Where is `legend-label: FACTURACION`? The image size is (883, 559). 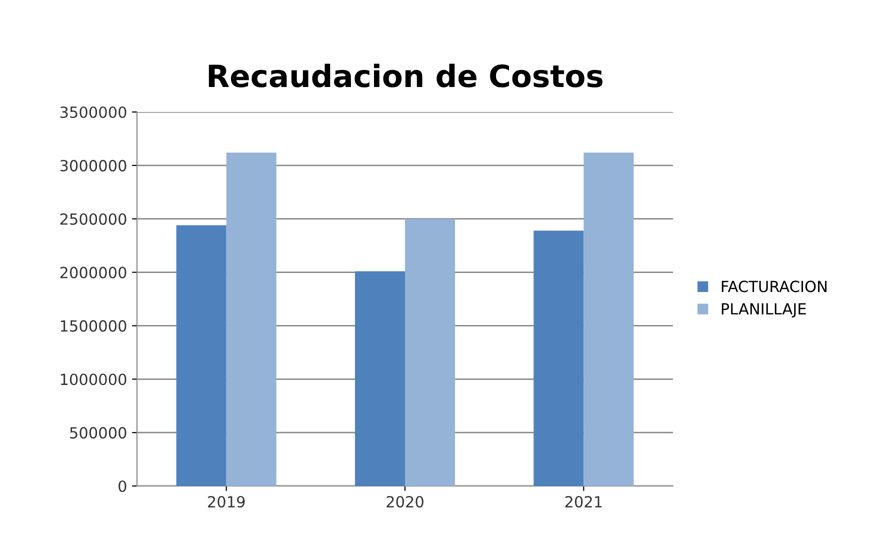 legend-label: FACTURACION is located at coordinates (774, 286).